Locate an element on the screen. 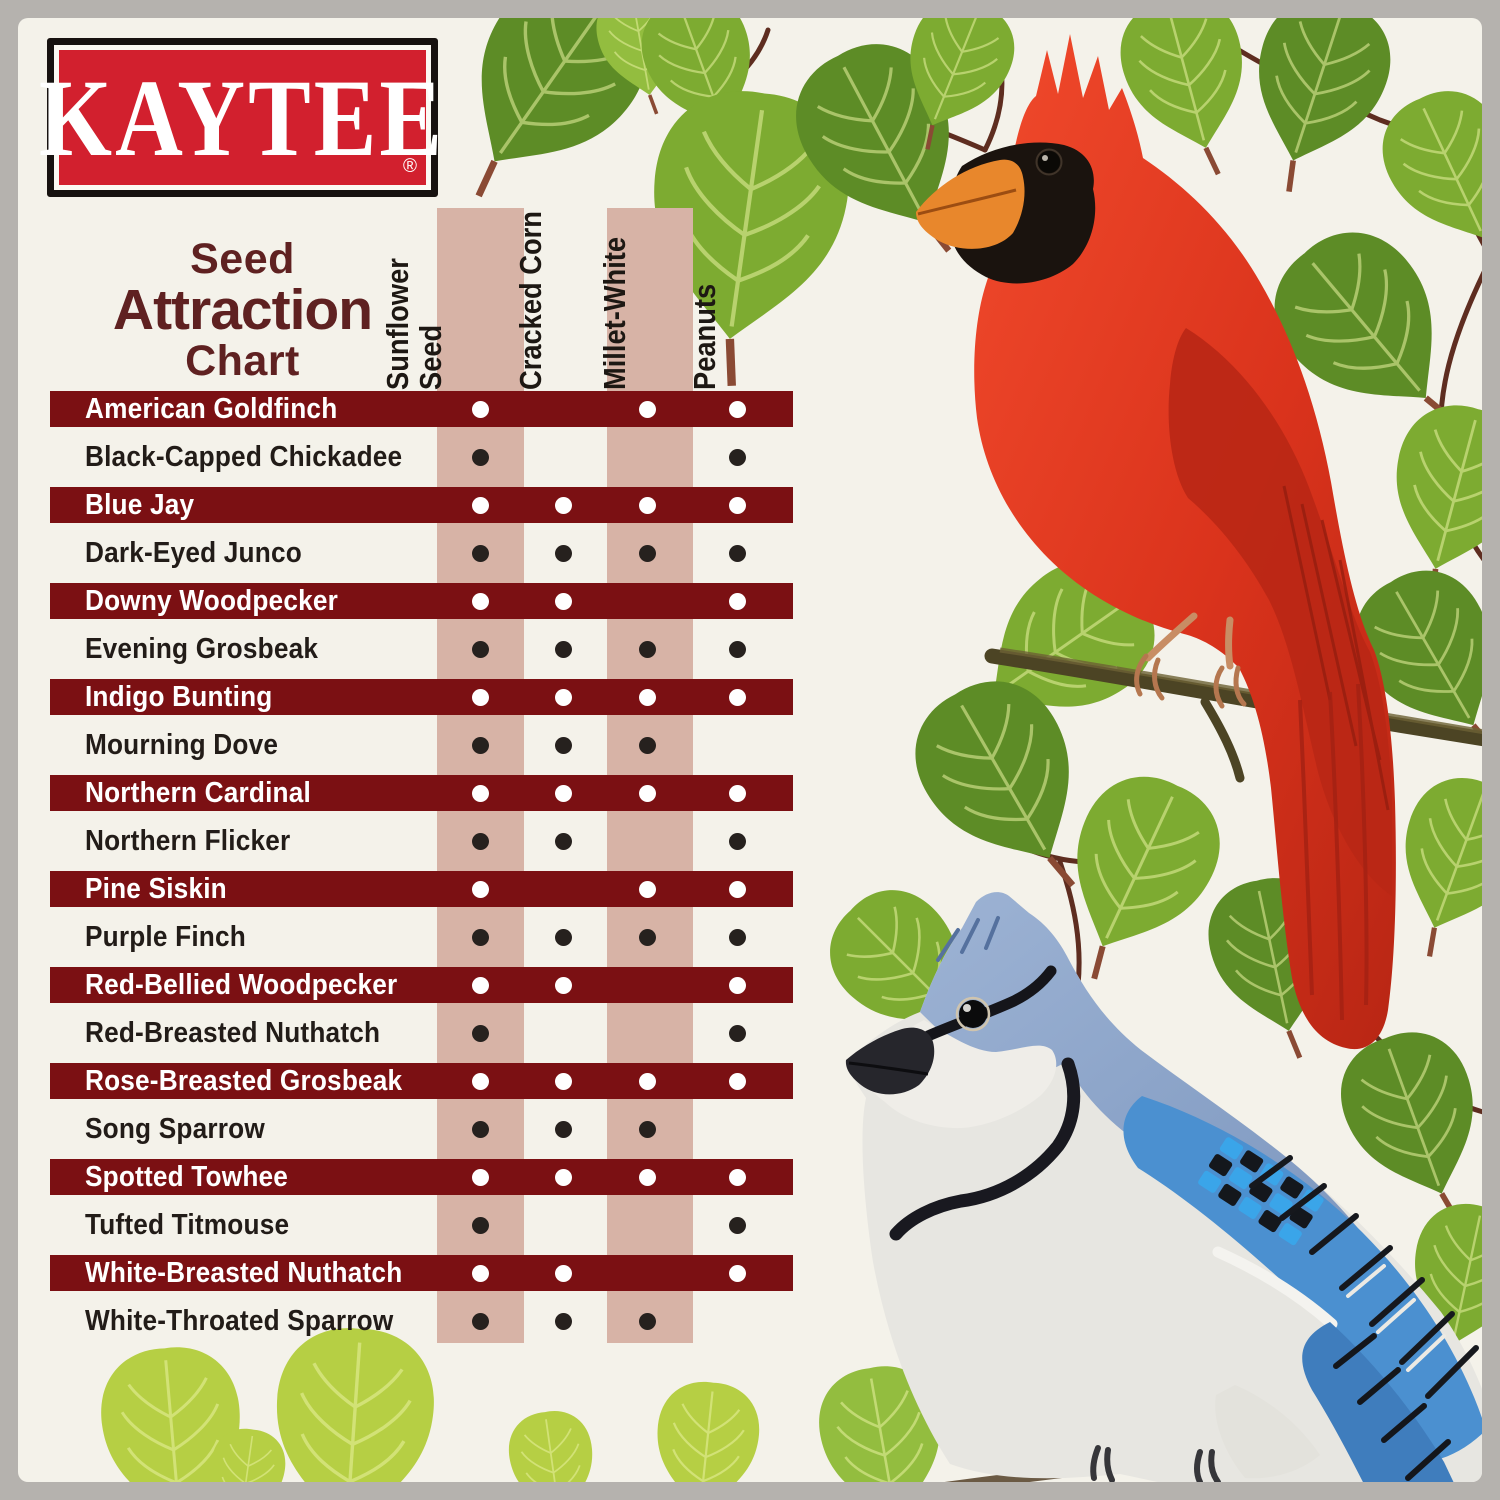  table-row: Indigo Bunting is located at coordinates (421, 697).